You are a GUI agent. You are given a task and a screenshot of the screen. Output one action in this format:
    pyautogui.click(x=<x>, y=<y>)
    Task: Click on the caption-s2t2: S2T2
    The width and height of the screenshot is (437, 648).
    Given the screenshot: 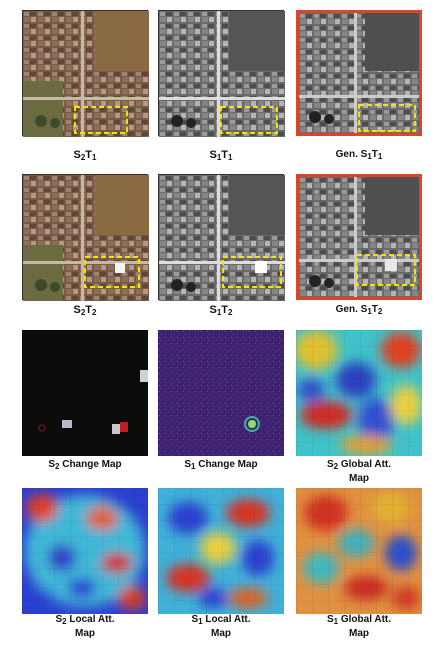 What is the action you would take?
    pyautogui.click(x=85, y=310)
    